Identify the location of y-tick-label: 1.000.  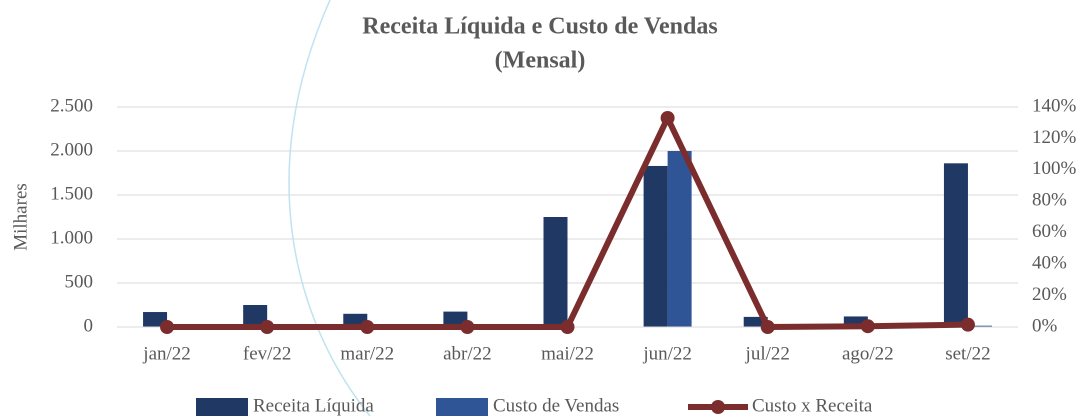
(71, 237).